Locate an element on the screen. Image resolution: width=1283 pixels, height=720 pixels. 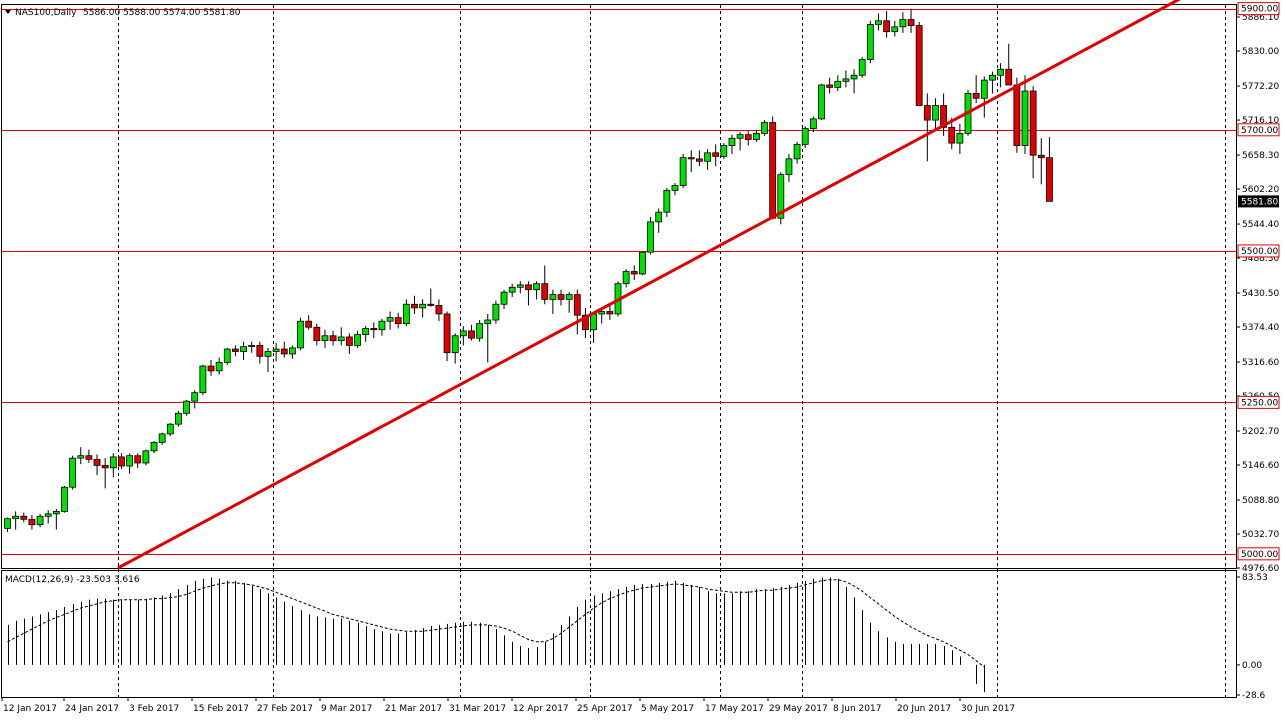
current-price-label: 5581.80 is located at coordinates (1259, 202).